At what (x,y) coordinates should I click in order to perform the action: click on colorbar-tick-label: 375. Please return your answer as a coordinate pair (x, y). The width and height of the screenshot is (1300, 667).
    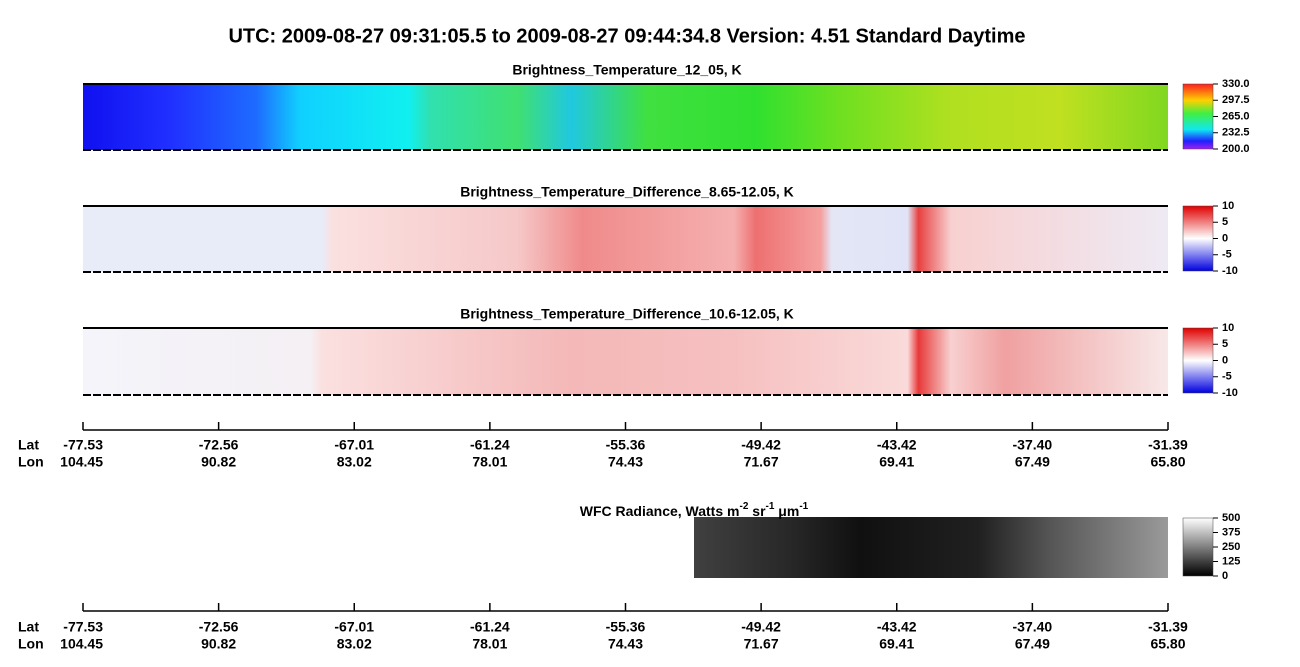
    Looking at the image, I should click on (1231, 532).